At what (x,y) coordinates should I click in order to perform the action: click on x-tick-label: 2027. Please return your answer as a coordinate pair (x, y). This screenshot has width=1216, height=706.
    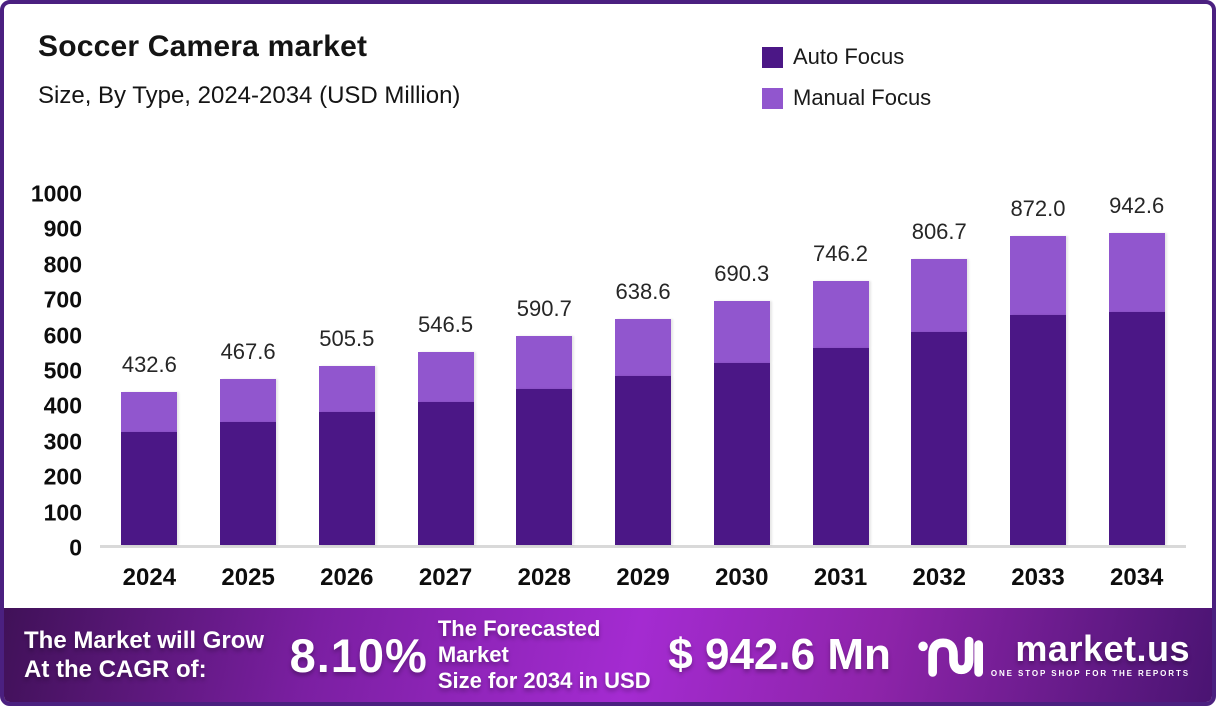
    Looking at the image, I should click on (445, 577).